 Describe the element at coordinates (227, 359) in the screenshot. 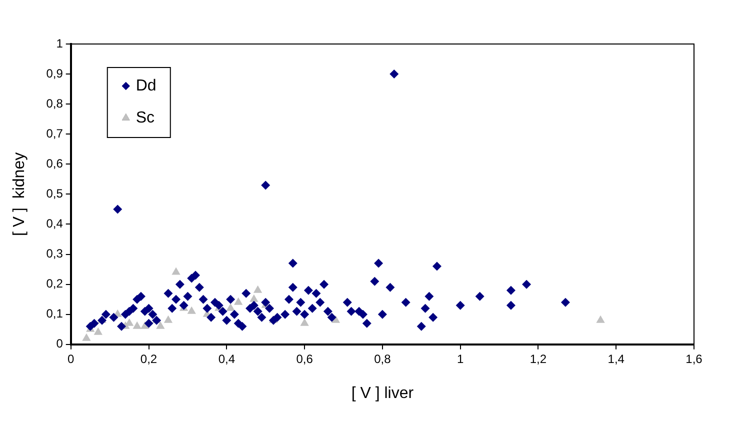

I see `x-tick-label: 0,4` at that location.